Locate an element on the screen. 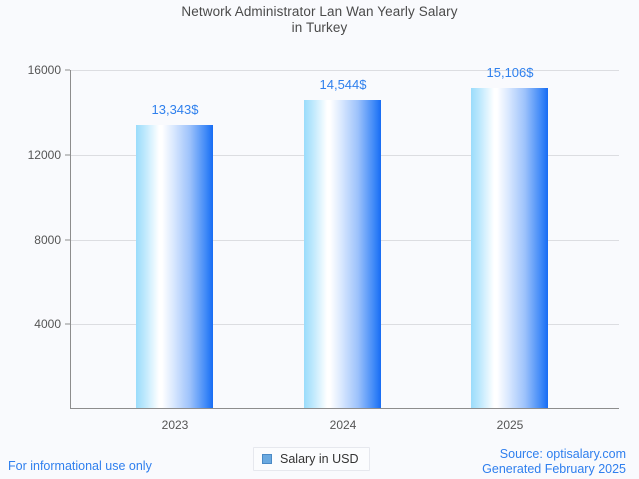  bar-slot-2024: 14,544$ 2024 is located at coordinates (343, 250).